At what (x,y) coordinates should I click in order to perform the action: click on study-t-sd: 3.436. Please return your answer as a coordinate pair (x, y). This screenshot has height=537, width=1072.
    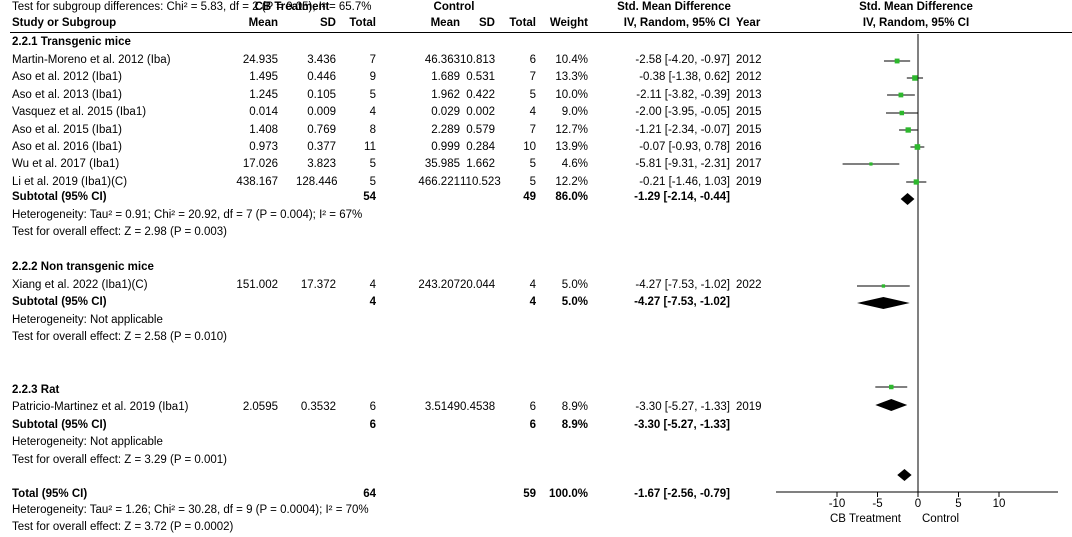
    Looking at the image, I should click on (321, 60).